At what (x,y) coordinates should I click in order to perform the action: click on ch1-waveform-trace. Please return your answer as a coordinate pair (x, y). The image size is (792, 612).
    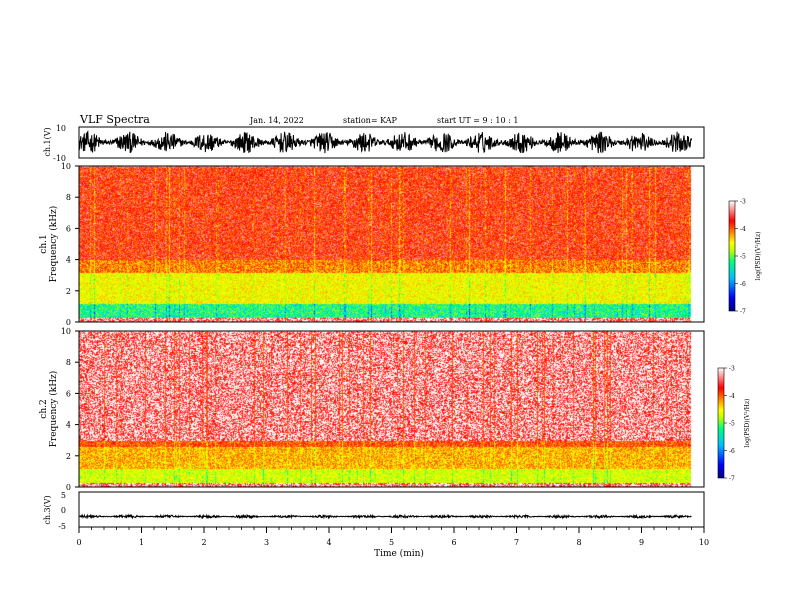
    Looking at the image, I should click on (385, 141).